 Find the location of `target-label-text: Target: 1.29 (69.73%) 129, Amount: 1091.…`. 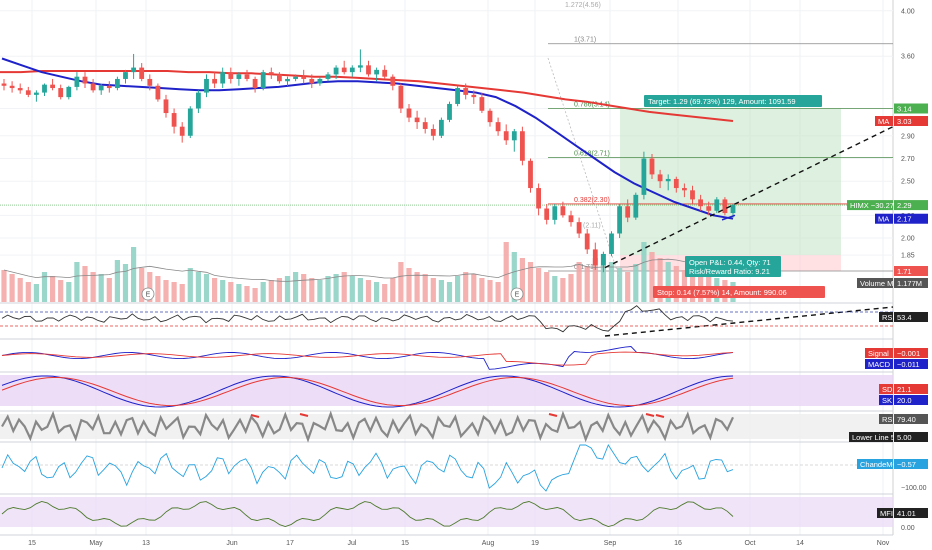

target-label-text: Target: 1.29 (69.73%) 129, Amount: 1091.… is located at coordinates (722, 101).